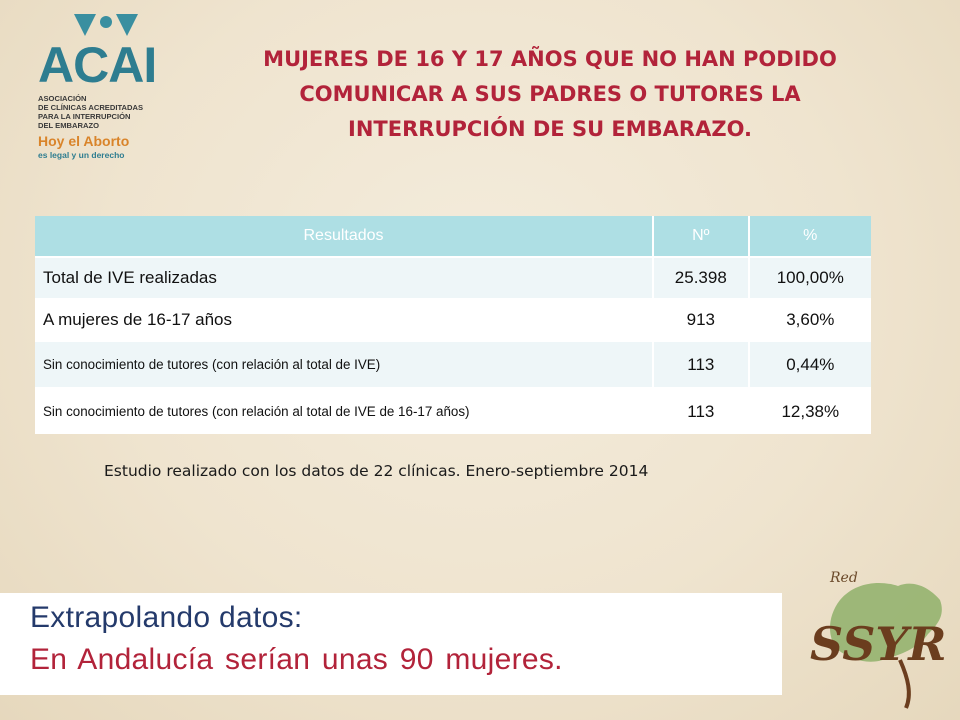 The width and height of the screenshot is (960, 720). I want to click on red-ssyr-logo: Red SSYR, so click(878, 639).